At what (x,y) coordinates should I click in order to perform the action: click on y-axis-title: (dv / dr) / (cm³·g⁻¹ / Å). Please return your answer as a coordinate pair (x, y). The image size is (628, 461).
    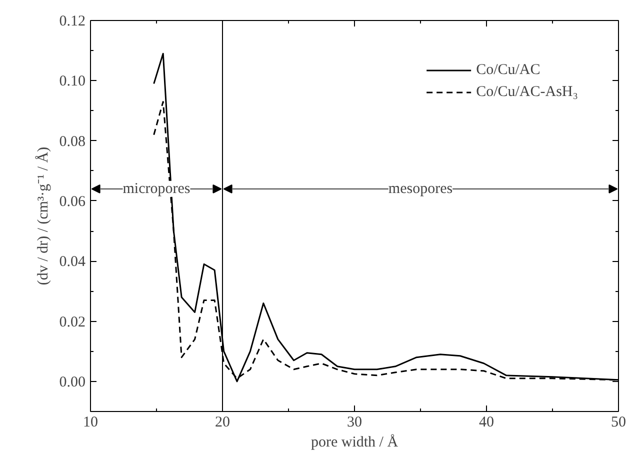
    Looking at the image, I should click on (43, 216).